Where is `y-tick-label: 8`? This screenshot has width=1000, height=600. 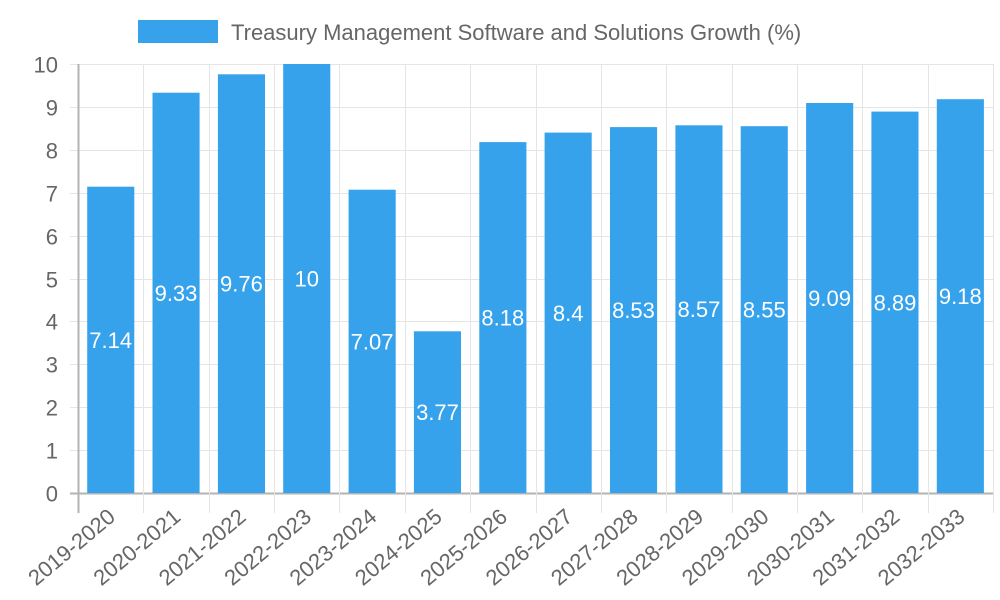 y-tick-label: 8 is located at coordinates (52, 151).